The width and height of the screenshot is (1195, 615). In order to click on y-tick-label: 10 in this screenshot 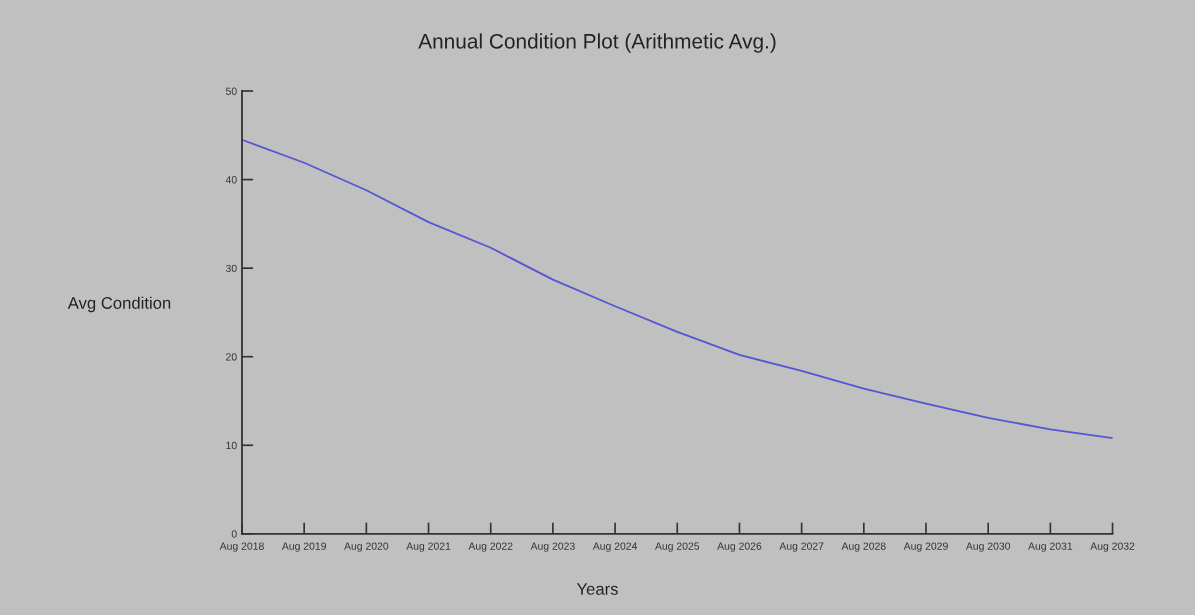, I will do `click(231, 445)`.